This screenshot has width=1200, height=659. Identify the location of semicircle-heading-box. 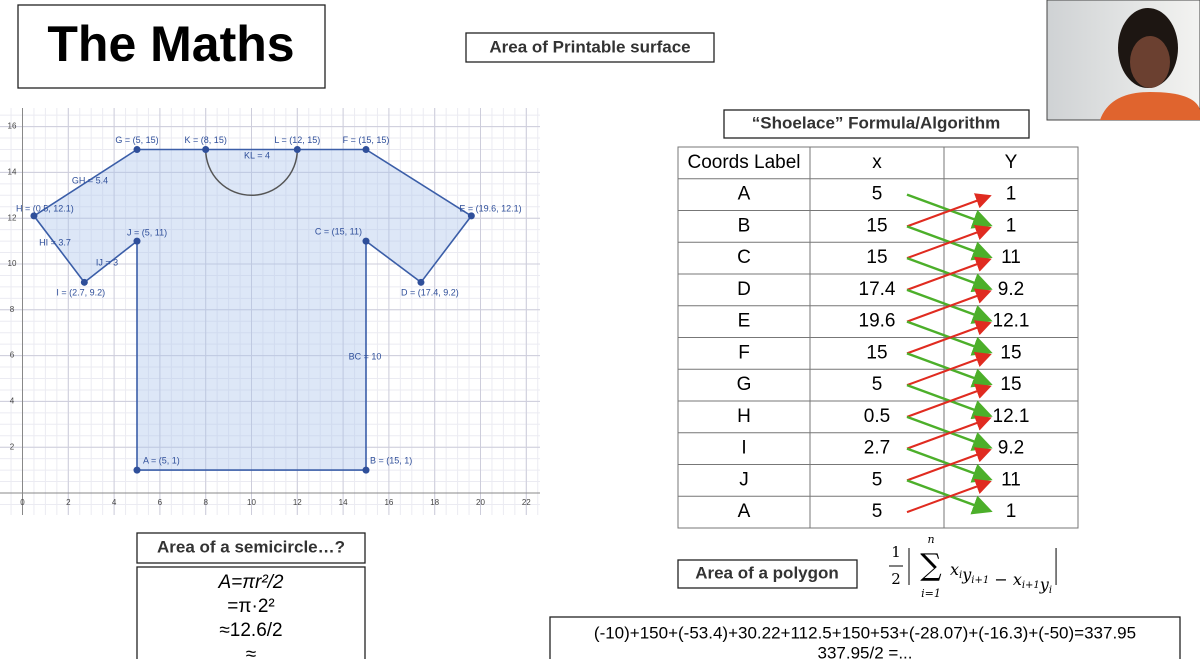
(251, 548).